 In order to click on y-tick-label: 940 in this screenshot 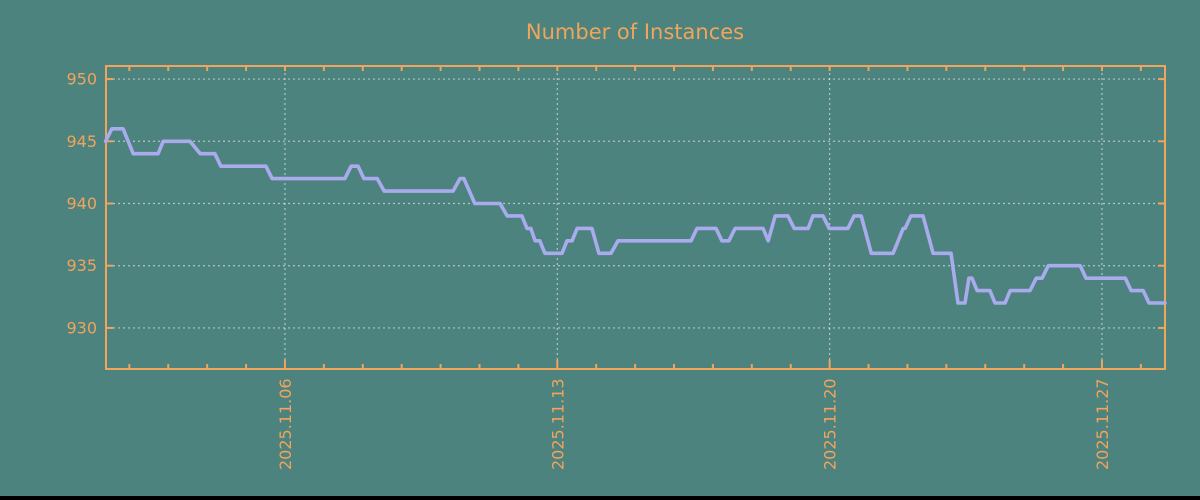, I will do `click(81, 203)`.